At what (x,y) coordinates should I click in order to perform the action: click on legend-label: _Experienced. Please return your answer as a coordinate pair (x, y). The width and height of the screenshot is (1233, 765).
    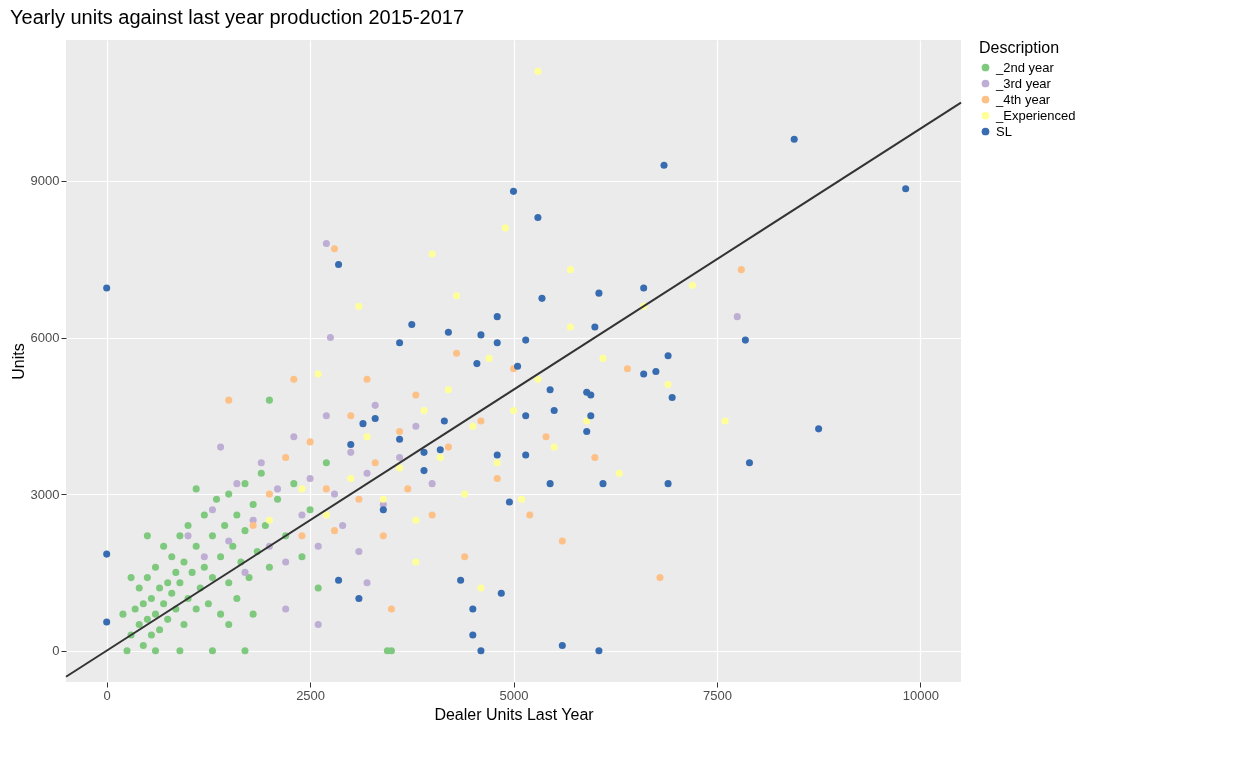
    Looking at the image, I should click on (1035, 115).